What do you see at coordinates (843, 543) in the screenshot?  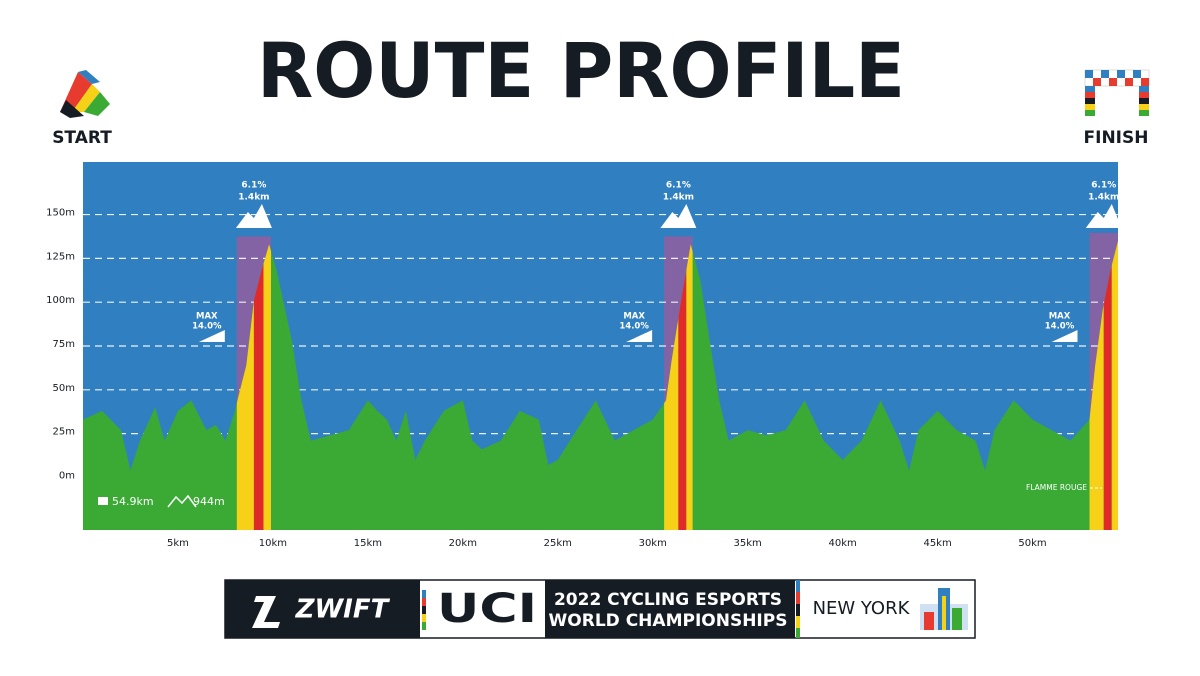 I see `x-tick-label: 40km` at bounding box center [843, 543].